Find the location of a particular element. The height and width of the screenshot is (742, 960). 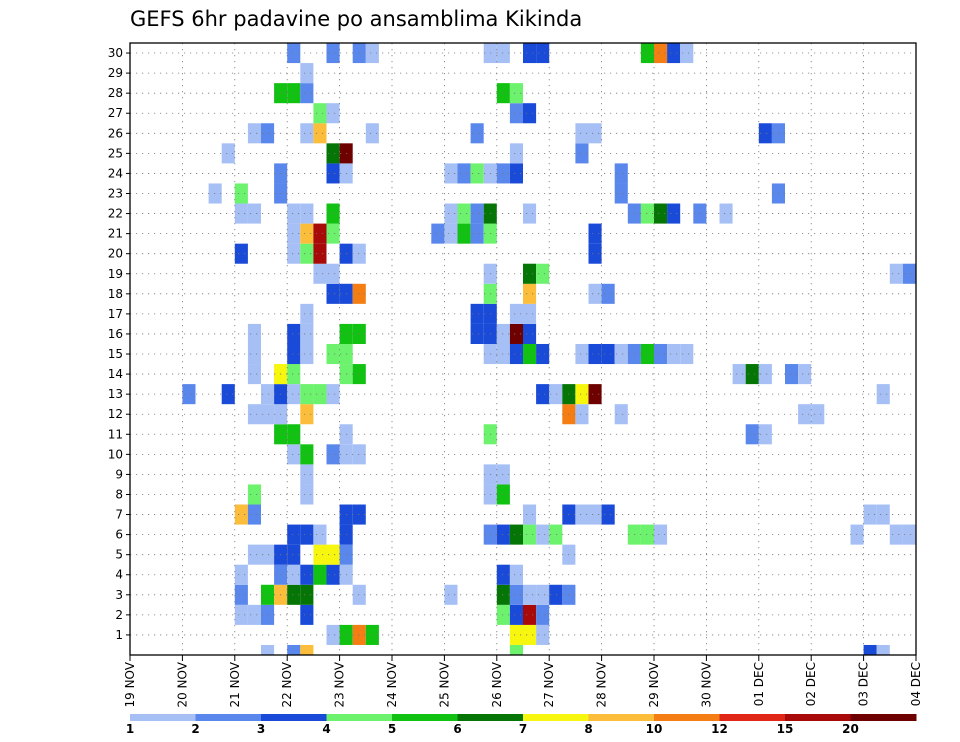

y-tick-label: 9 is located at coordinates (119, 474).